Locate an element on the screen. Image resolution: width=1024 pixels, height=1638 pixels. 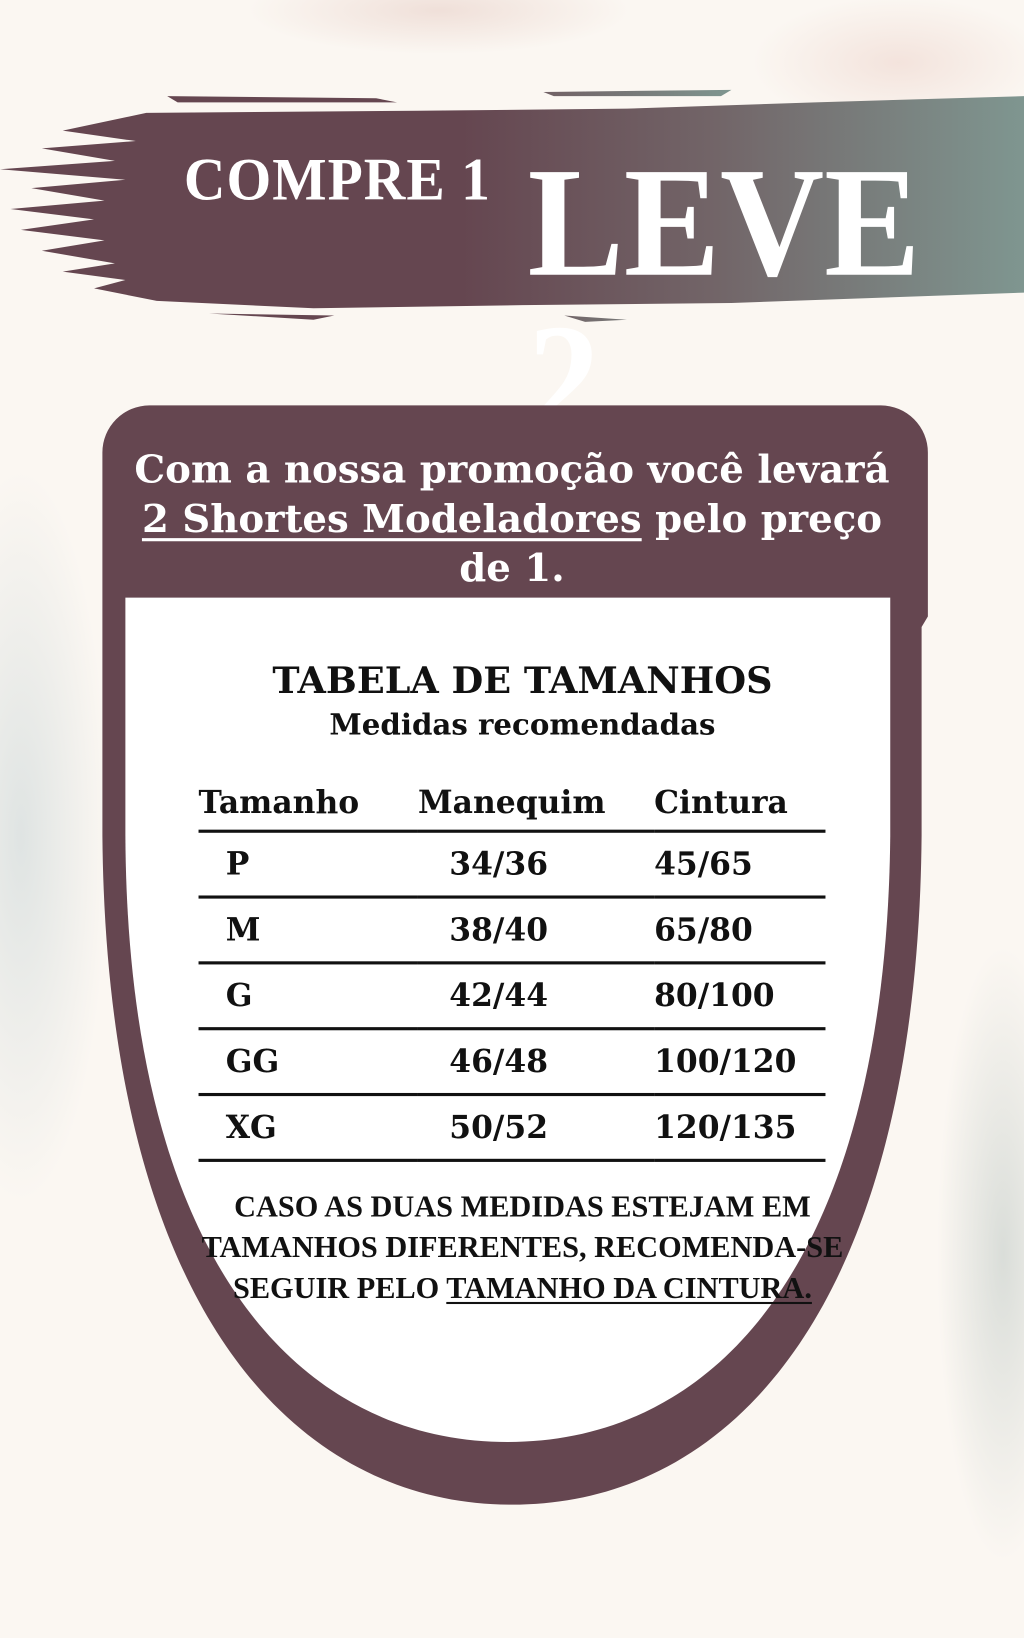
cintura-cell: 80/100 is located at coordinates (740, 996).